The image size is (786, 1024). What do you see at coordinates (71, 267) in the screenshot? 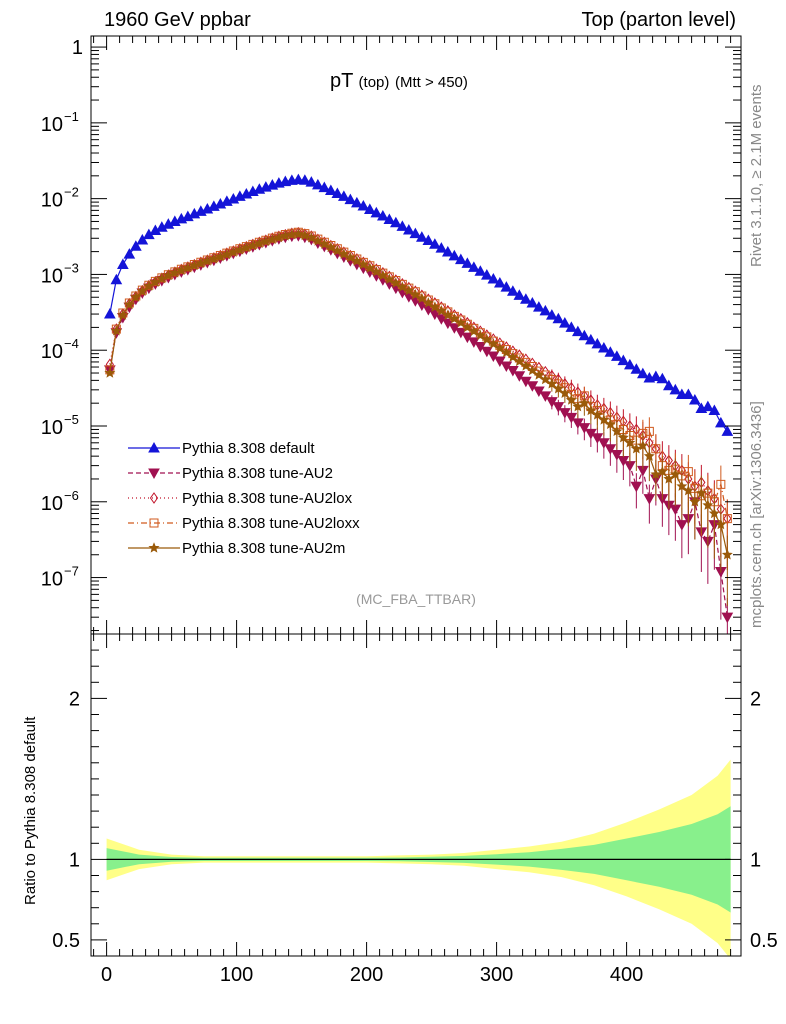
I see `y-tick-exponent: −3` at bounding box center [71, 267].